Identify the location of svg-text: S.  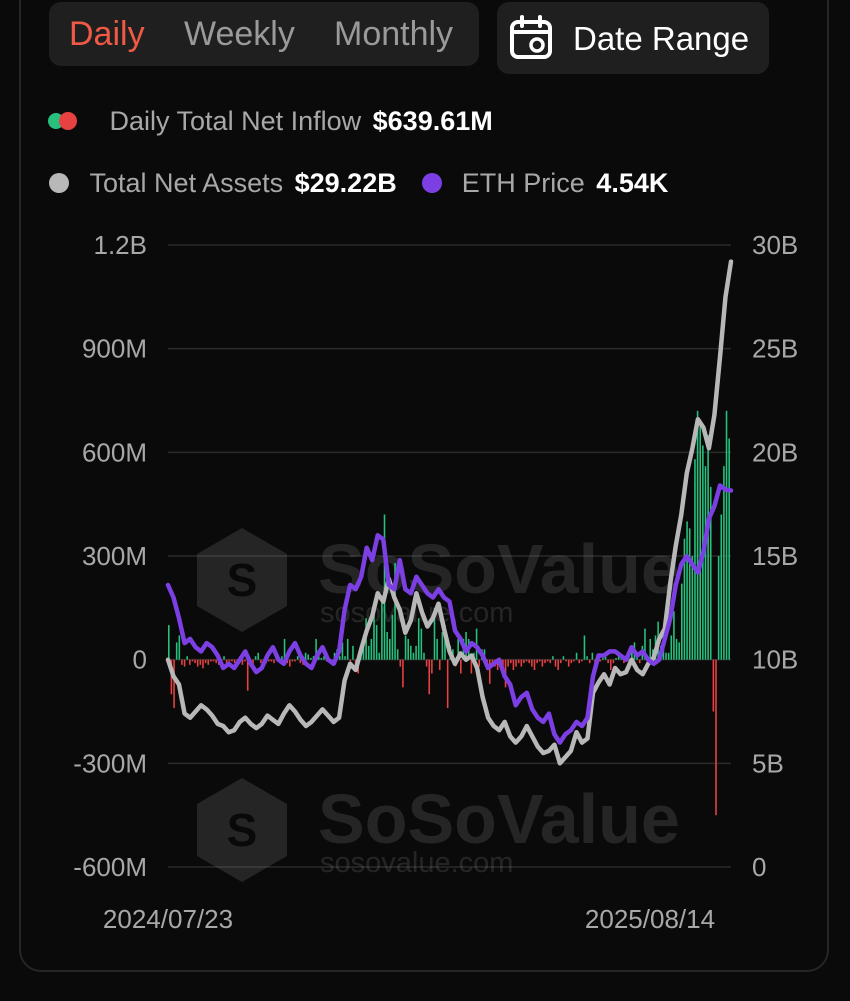
(242, 580).